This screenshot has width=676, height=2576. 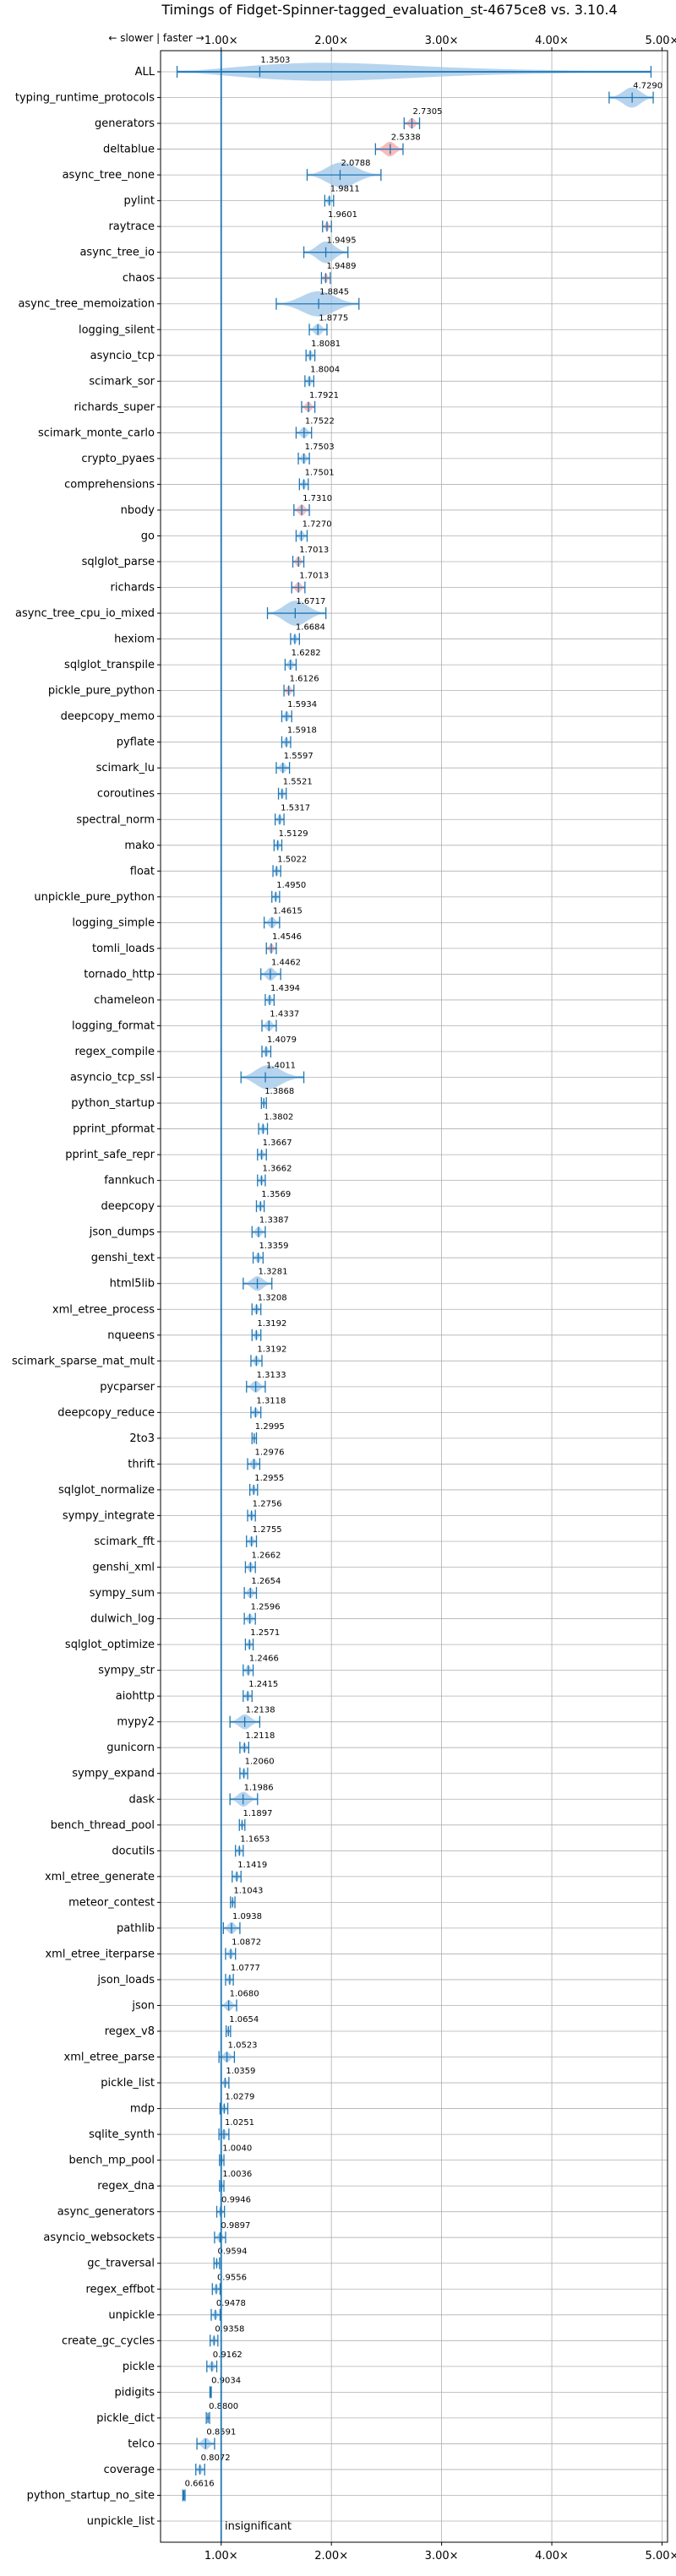 What do you see at coordinates (242, 2026) in the screenshot?
I see `benchmark-mark: 1.0654` at bounding box center [242, 2026].